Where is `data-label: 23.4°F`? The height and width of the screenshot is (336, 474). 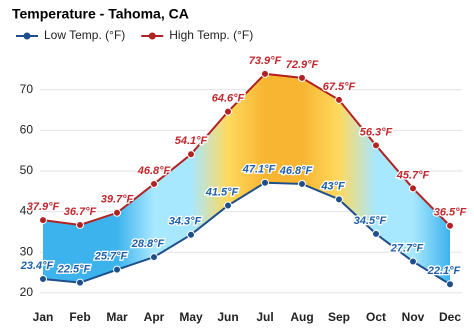 data-label: 23.4°F is located at coordinates (37, 266).